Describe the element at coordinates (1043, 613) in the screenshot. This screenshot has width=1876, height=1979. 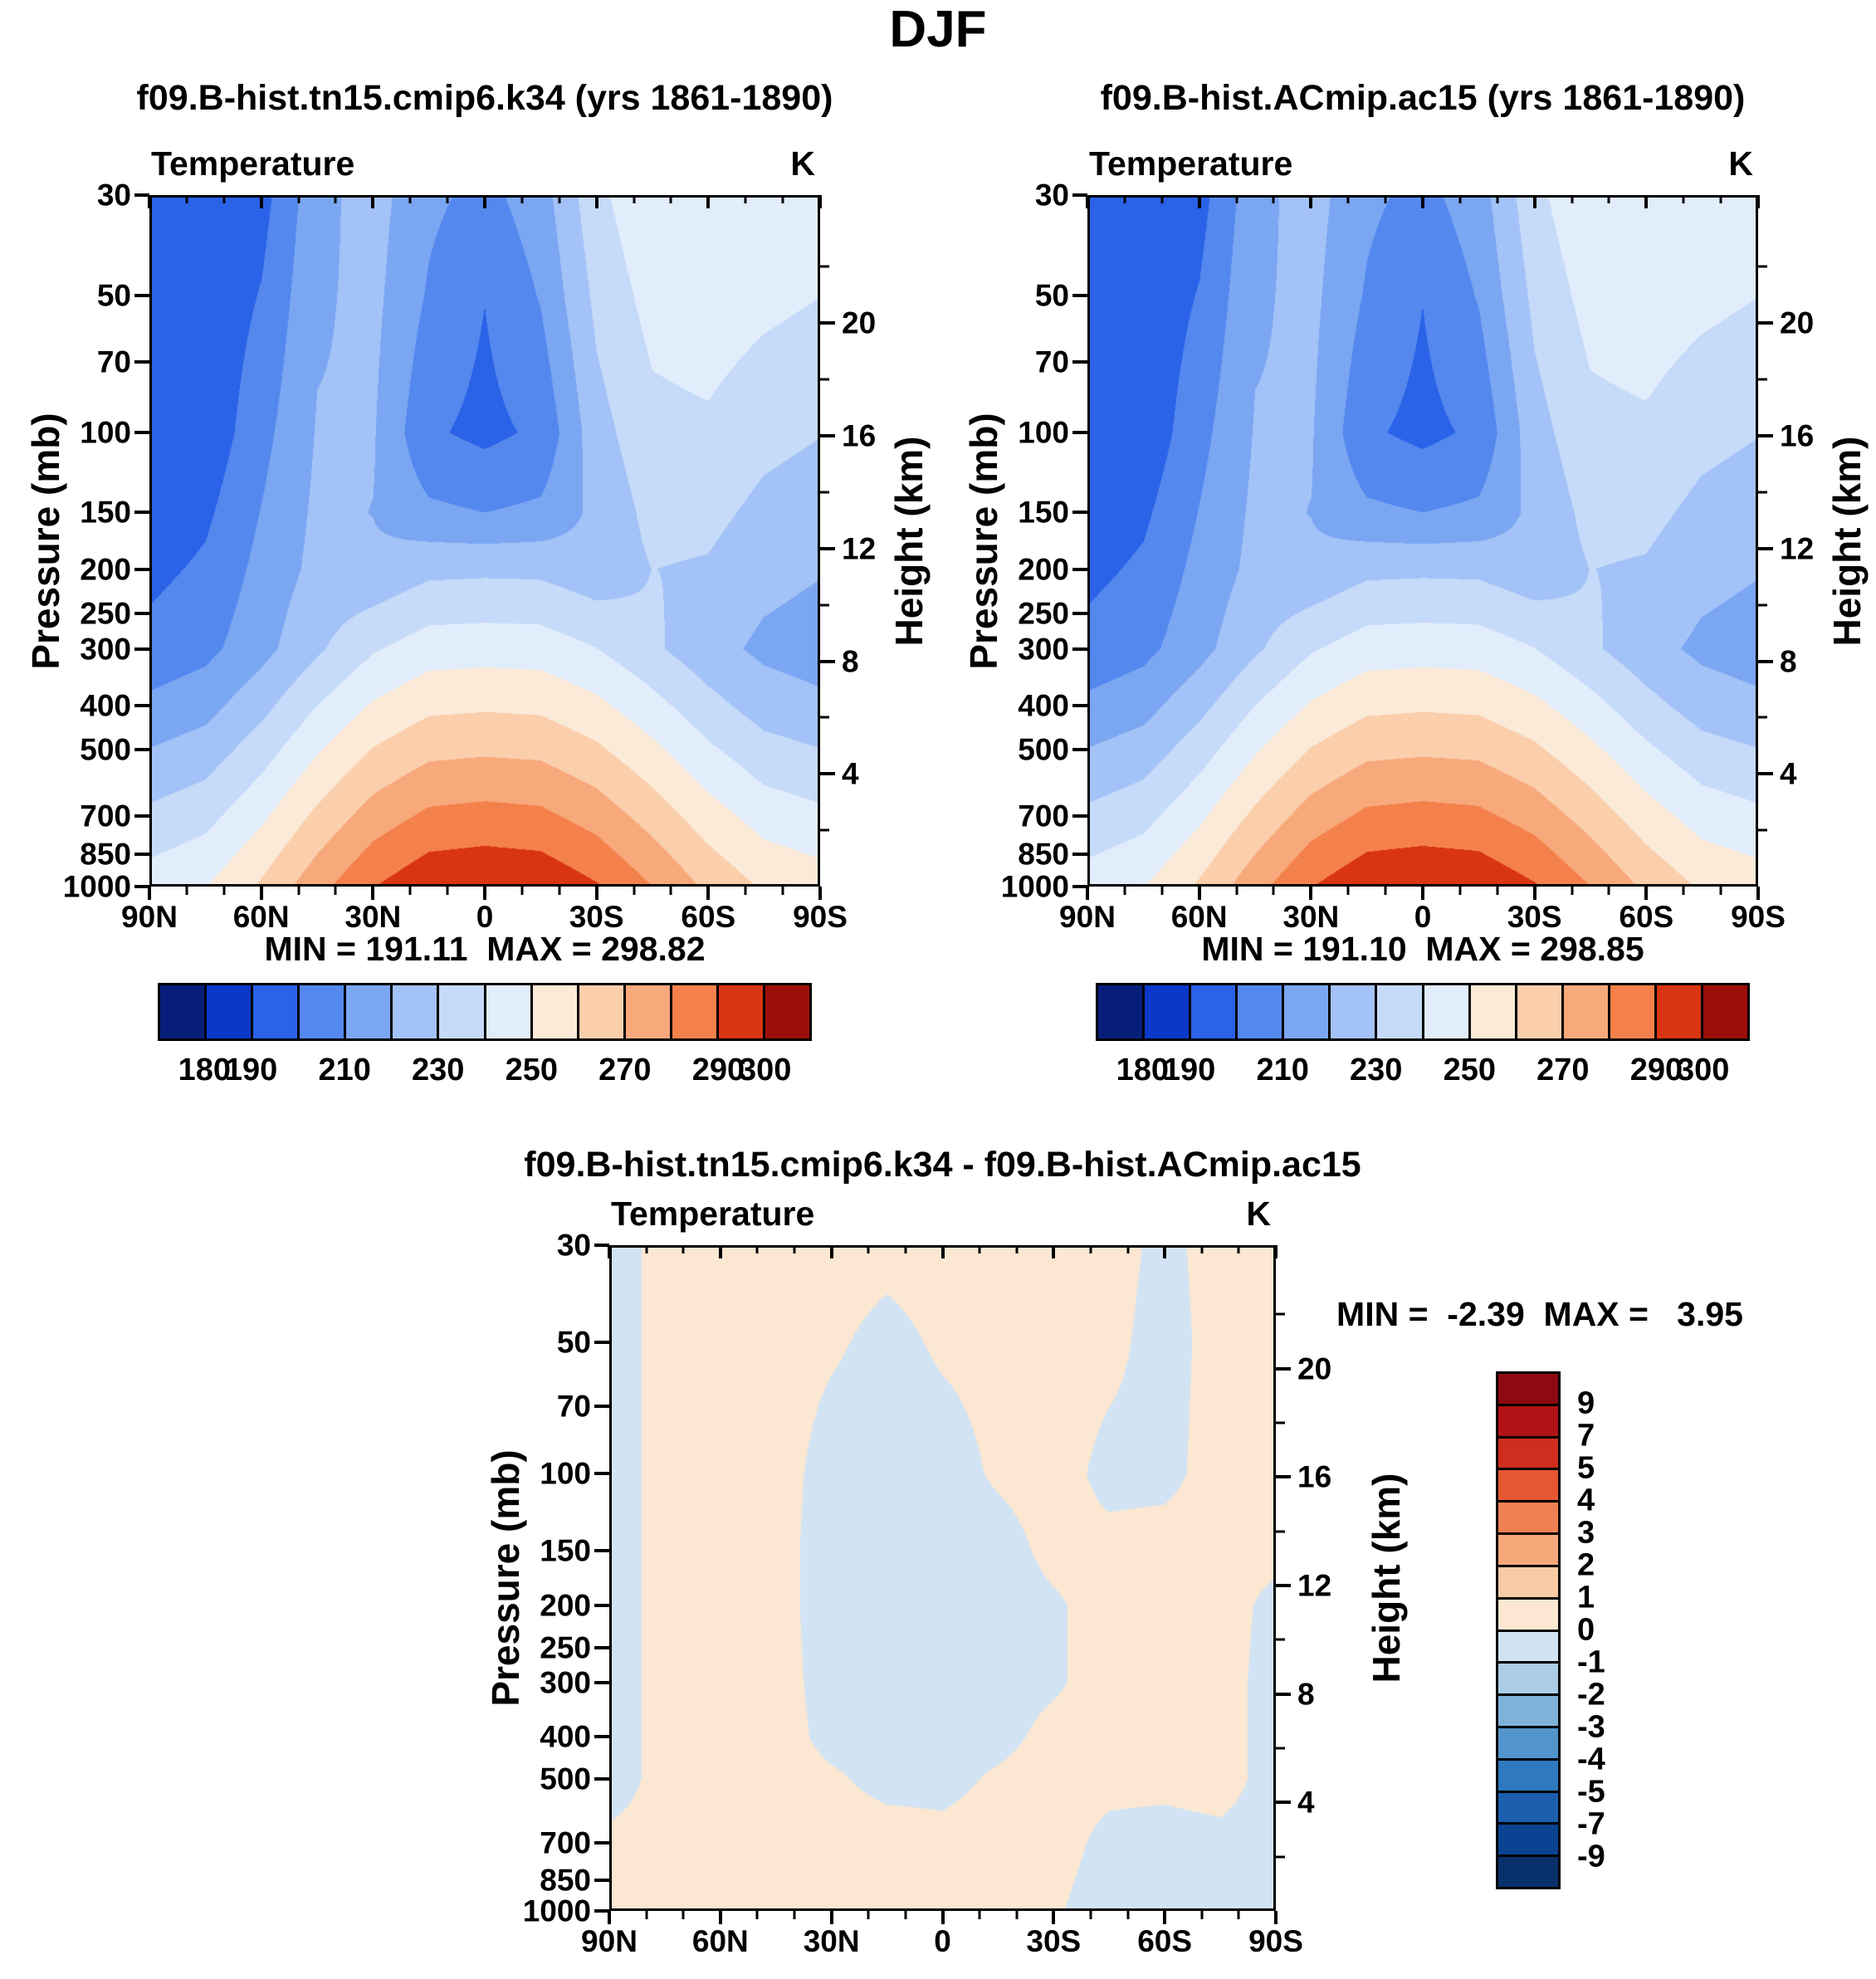
I see `pressure-tick-label: 250` at that location.